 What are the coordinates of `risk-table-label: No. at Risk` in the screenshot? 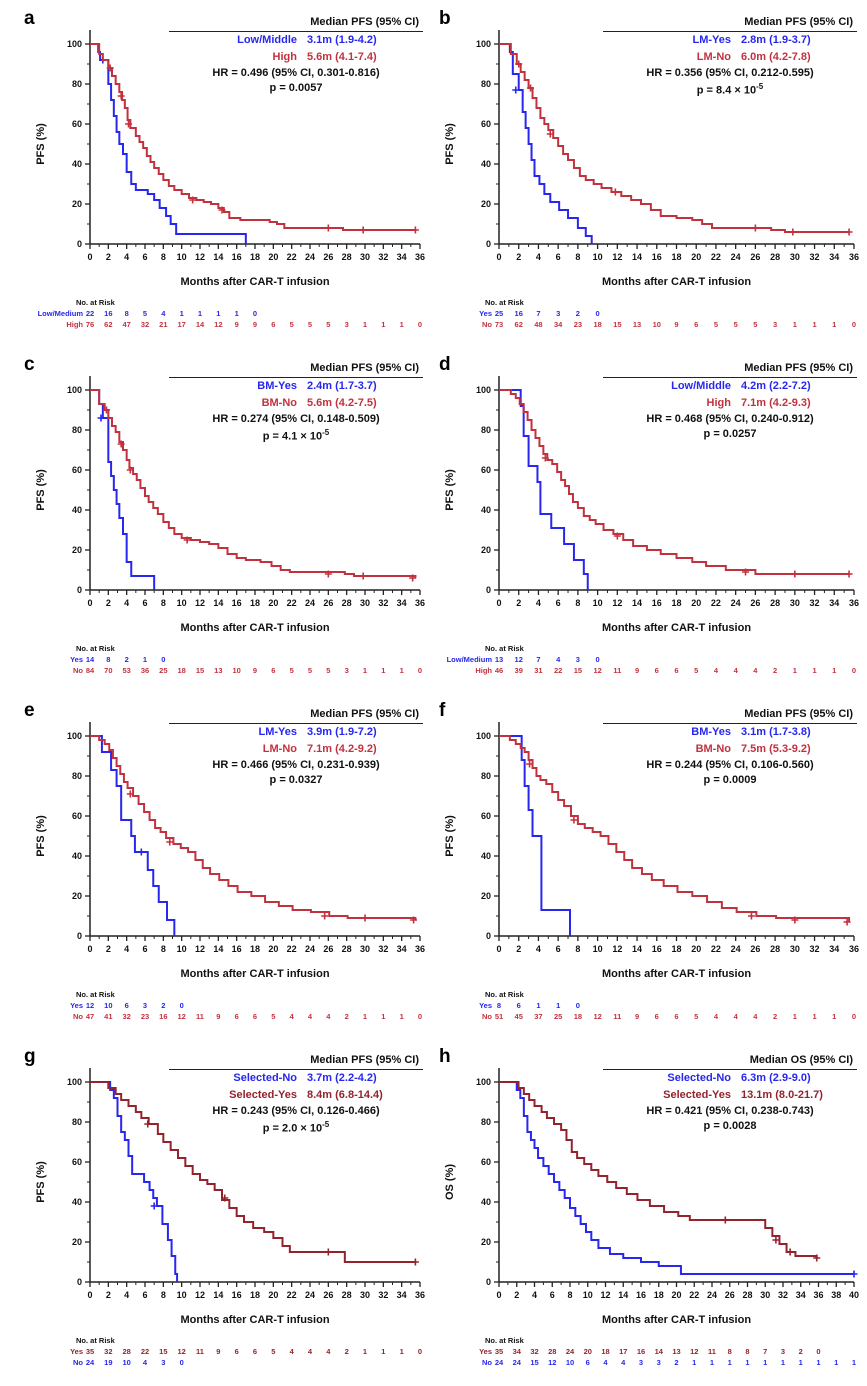 It's located at (504, 648).